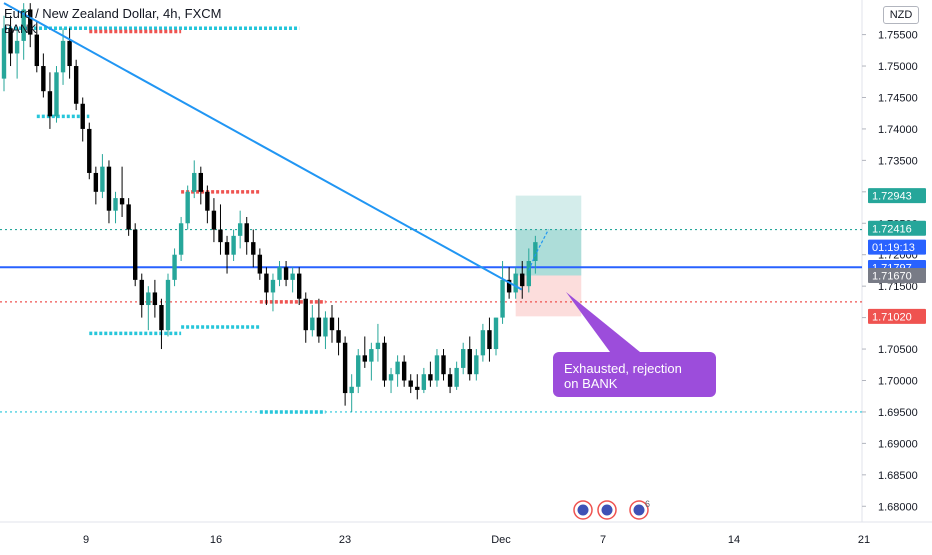 The image size is (932, 555). Describe the element at coordinates (548, 296) in the screenshot. I see `stop-loss-zone` at that location.